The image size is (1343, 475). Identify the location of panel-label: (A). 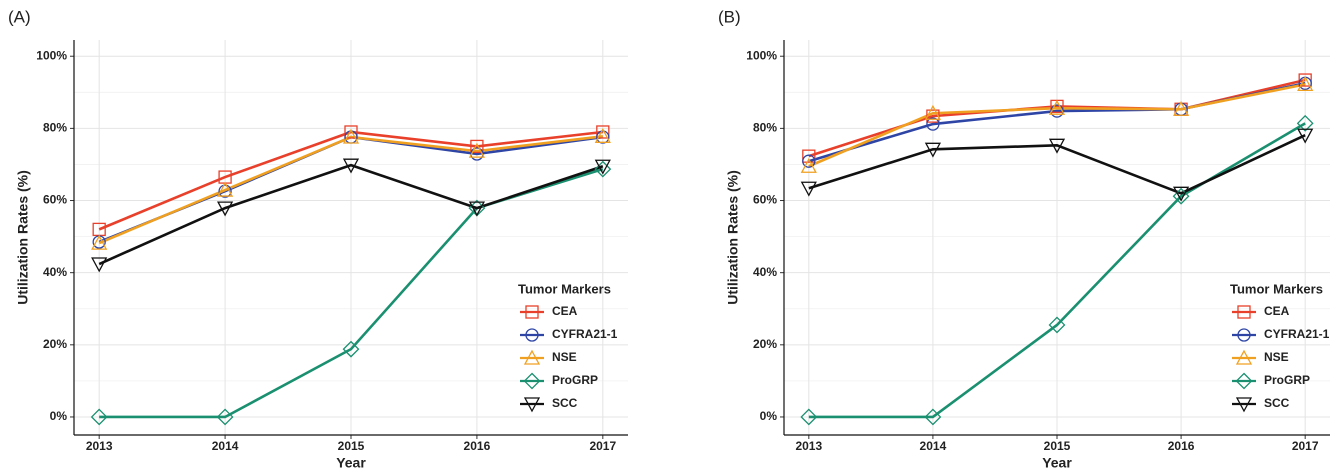
(19, 16).